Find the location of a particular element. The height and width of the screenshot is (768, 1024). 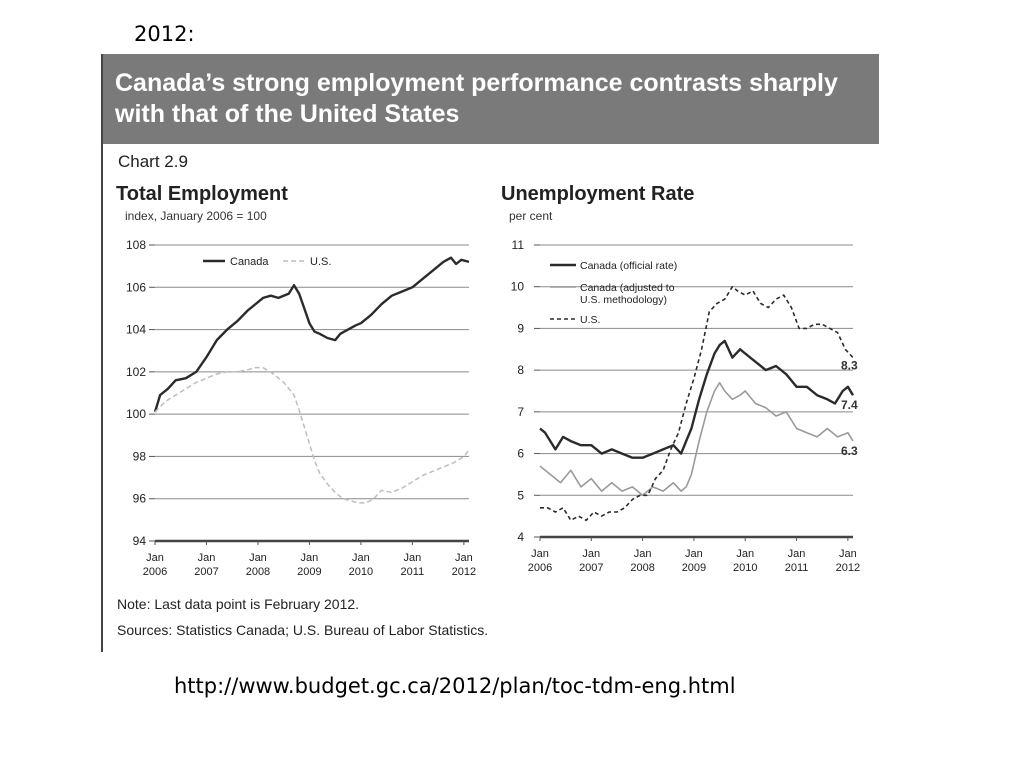

y-tick-label: 9 is located at coordinates (520, 328).